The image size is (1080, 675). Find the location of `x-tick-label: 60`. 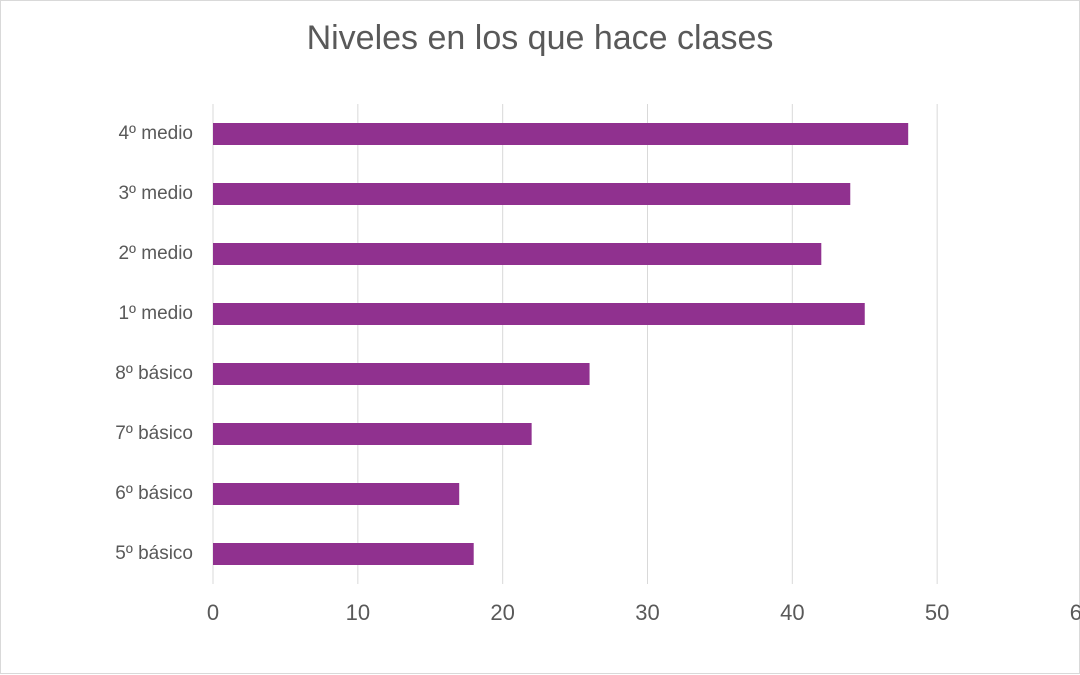

x-tick-label: 60 is located at coordinates (1075, 612).